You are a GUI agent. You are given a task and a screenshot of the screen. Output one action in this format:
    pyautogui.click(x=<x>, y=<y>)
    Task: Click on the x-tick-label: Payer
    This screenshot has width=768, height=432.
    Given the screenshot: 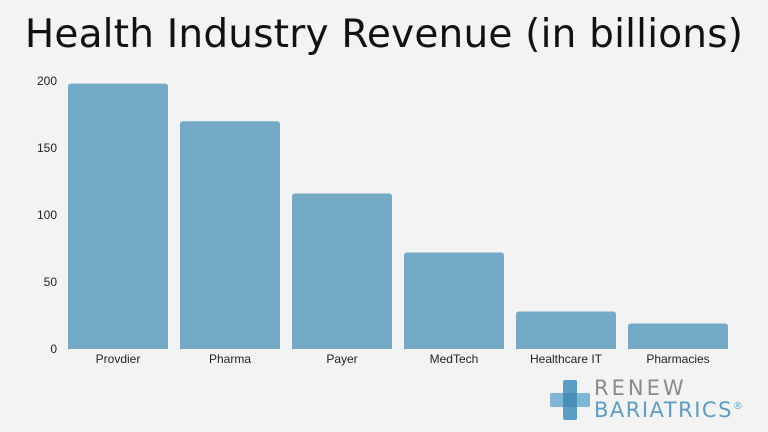 What is the action you would take?
    pyautogui.click(x=341, y=359)
    